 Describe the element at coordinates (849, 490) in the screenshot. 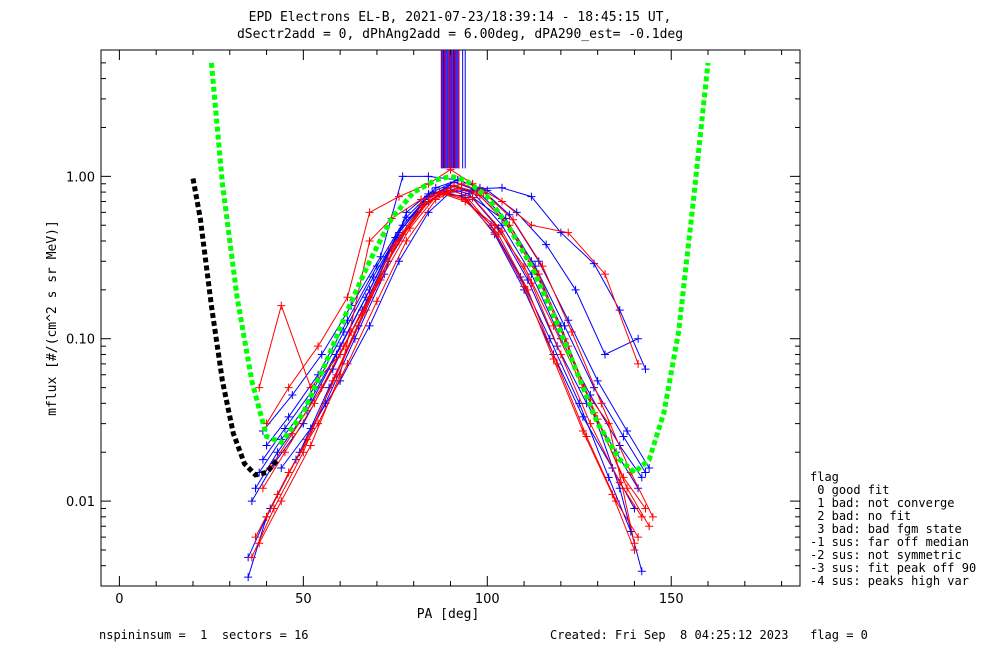

I see `legend-item: 0 good fit` at that location.